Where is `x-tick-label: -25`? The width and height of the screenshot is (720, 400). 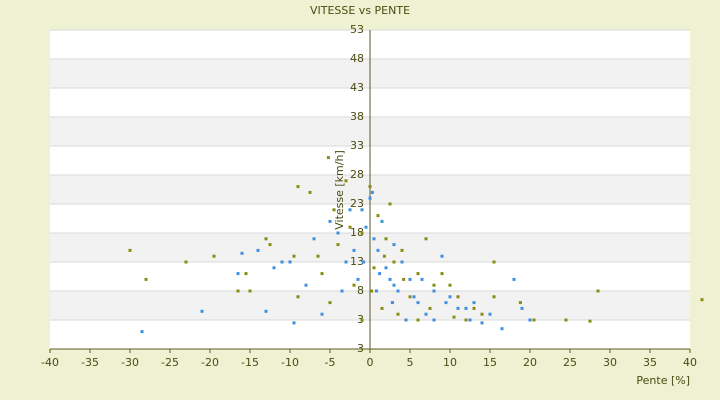
x-tick-label: -25 is located at coordinates (170, 362).